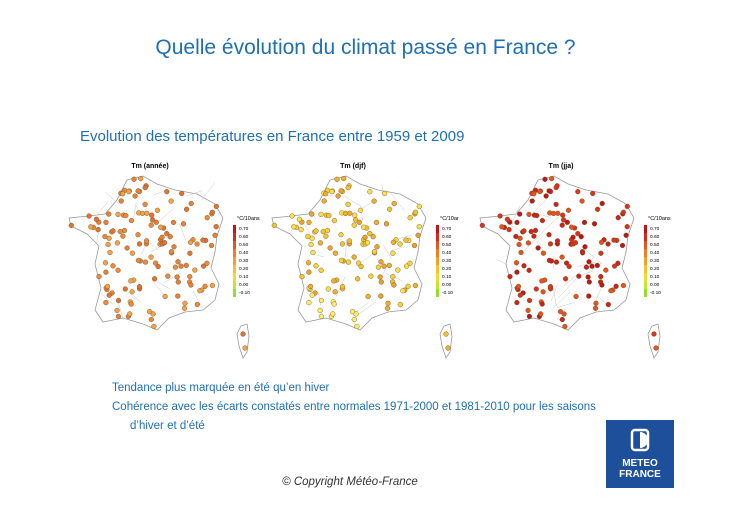  Describe the element at coordinates (353, 166) in the screenshot. I see `map-title: Tm (djf)` at that location.